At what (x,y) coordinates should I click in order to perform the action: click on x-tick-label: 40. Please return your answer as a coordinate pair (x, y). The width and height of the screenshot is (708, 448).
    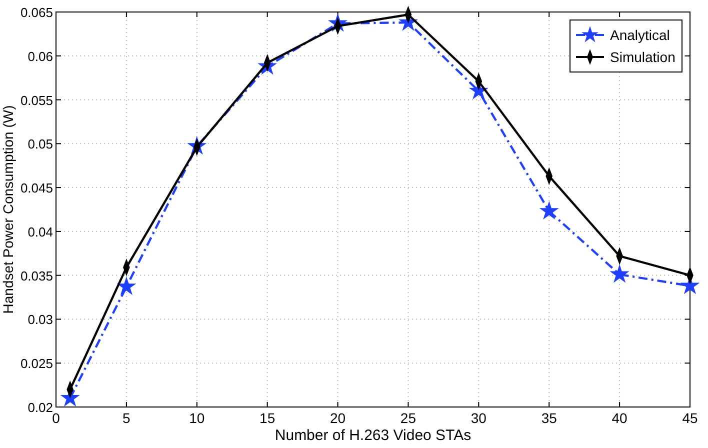
    Looking at the image, I should click on (620, 418).